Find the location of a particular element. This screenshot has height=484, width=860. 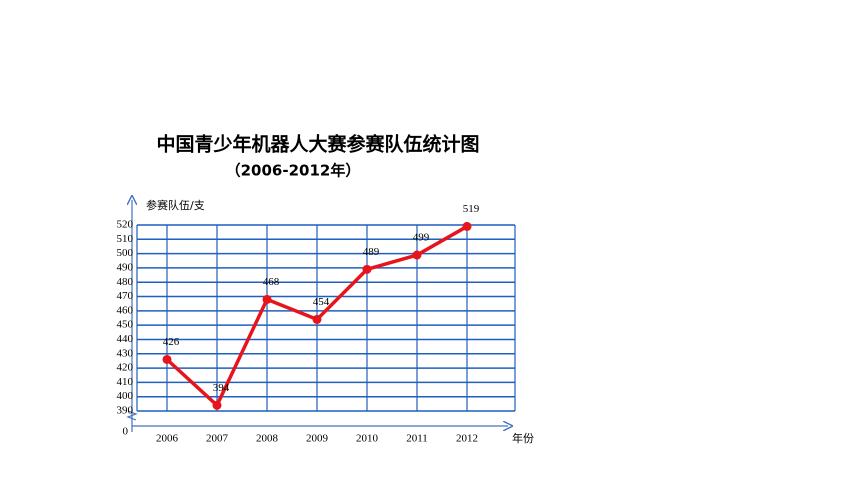

y-axis-label: 参赛队伍/支 is located at coordinates (175, 205).